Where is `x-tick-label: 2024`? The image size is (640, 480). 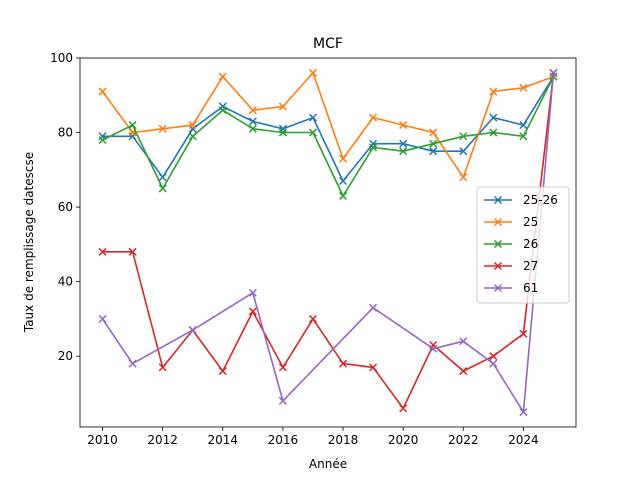
x-tick-label: 2024 is located at coordinates (523, 440).